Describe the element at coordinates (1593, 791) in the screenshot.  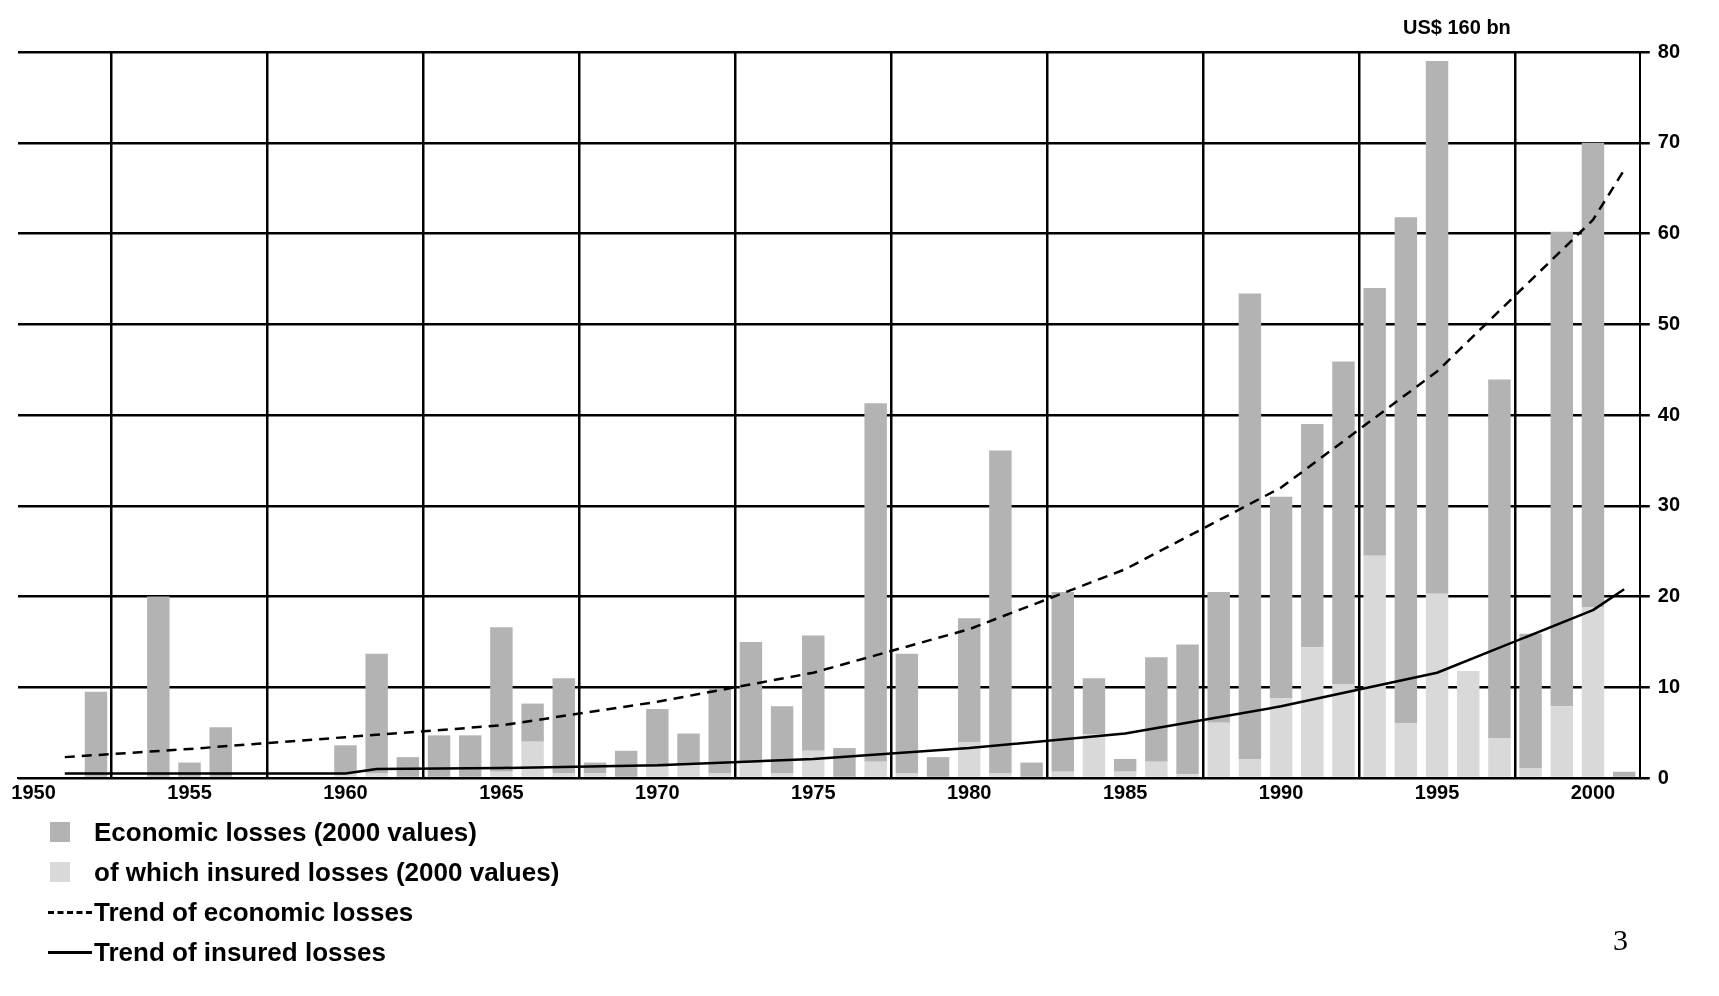
I see `x-tick-label: 2000` at that location.